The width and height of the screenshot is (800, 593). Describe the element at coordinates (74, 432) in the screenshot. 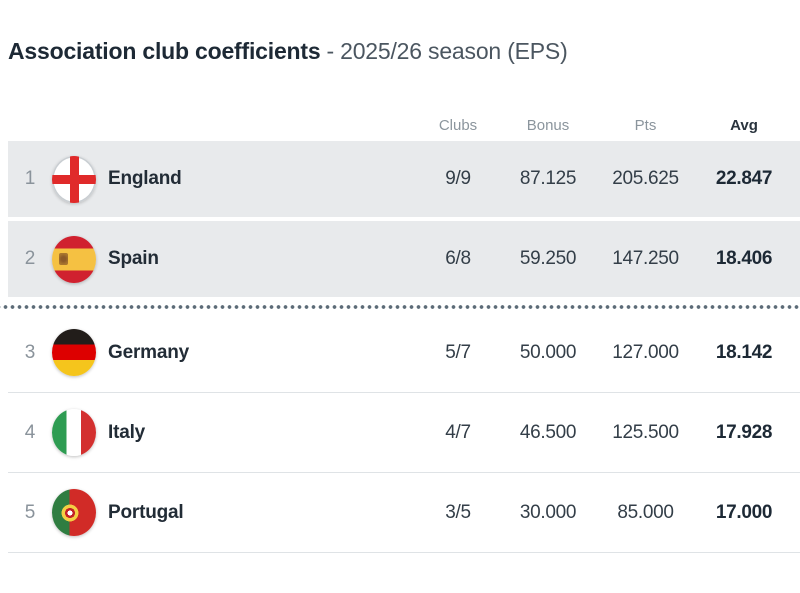

I see `italy-flag-icon` at that location.